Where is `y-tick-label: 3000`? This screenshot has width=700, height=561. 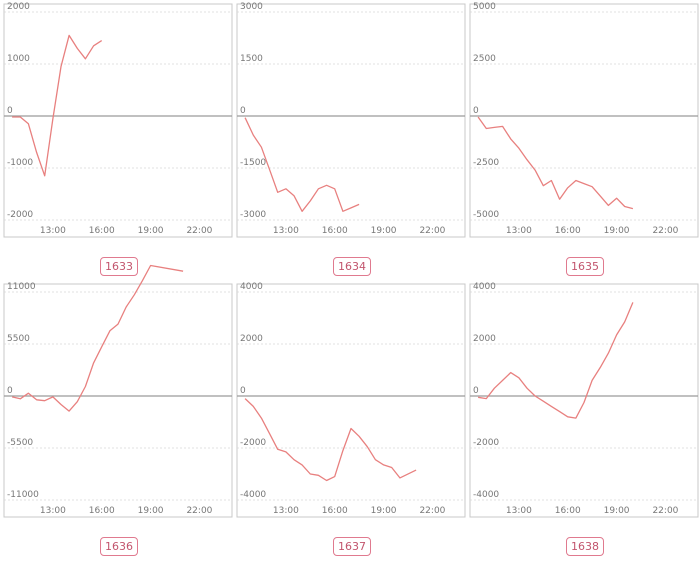
y-tick-label: 3000 is located at coordinates (251, 7).